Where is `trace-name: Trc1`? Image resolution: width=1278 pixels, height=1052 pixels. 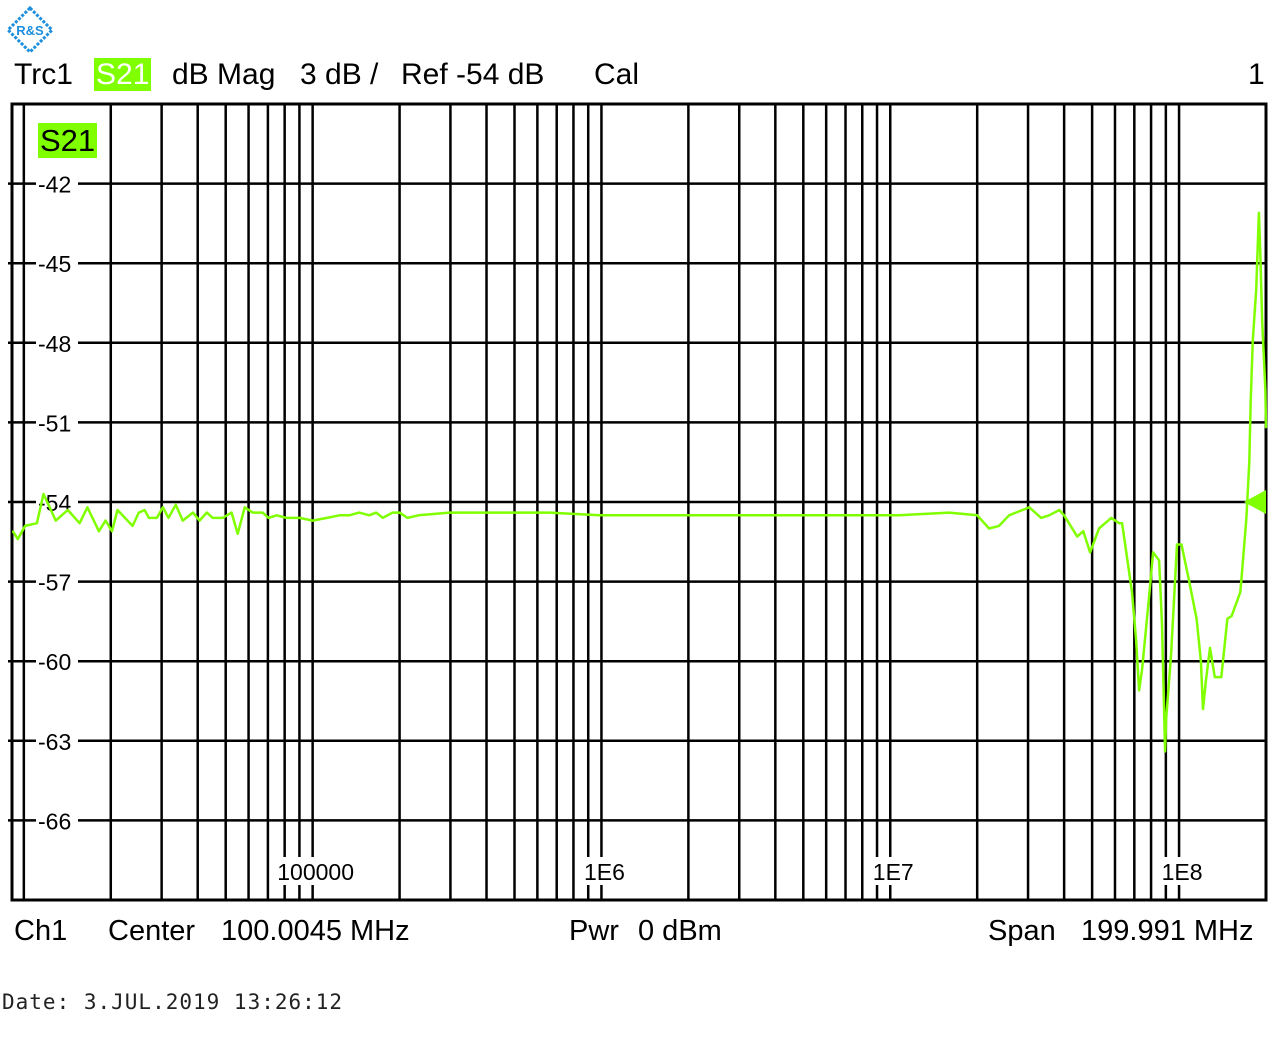 trace-name: Trc1 is located at coordinates (43, 74).